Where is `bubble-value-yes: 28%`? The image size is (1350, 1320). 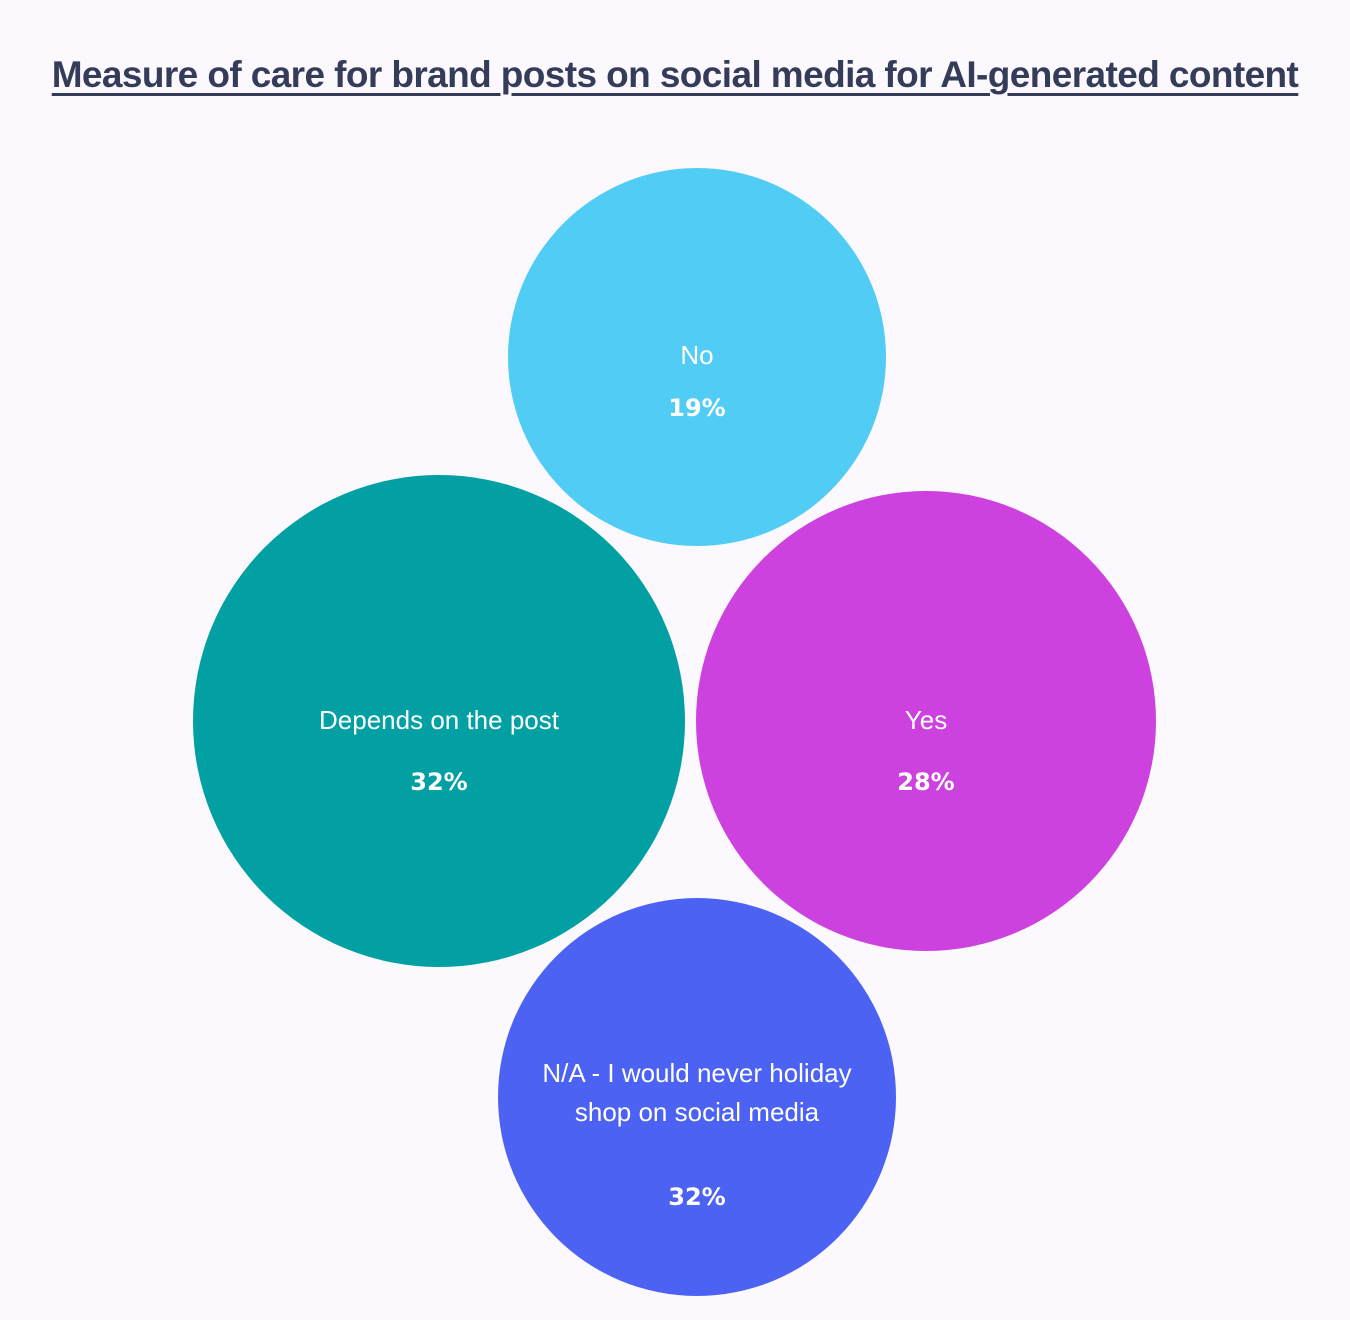 bubble-value-yes: 28% is located at coordinates (925, 782).